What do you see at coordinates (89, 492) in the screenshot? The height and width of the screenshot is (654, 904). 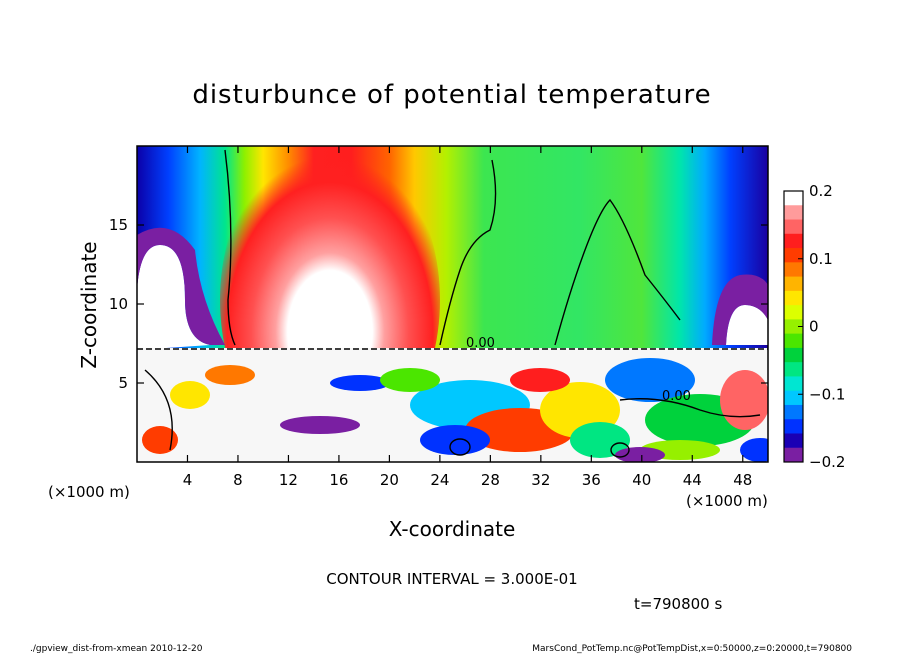 I see `x-unit-left: (×1000 m)` at bounding box center [89, 492].